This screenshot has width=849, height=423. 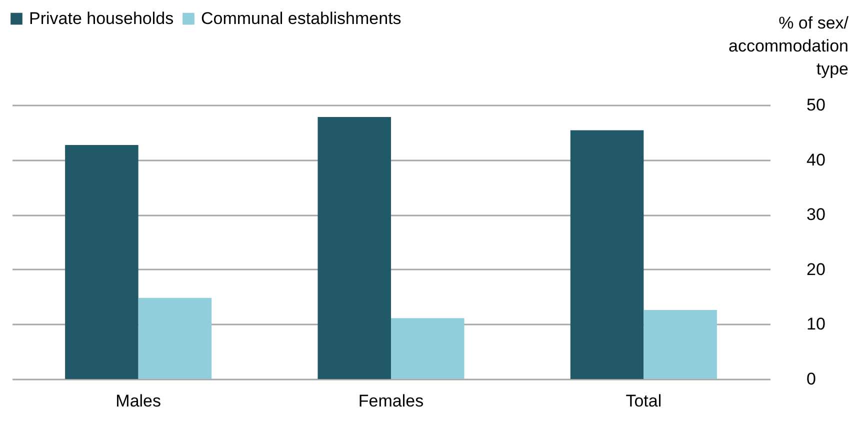 What do you see at coordinates (391, 401) in the screenshot?
I see `x-tick-label: Females` at bounding box center [391, 401].